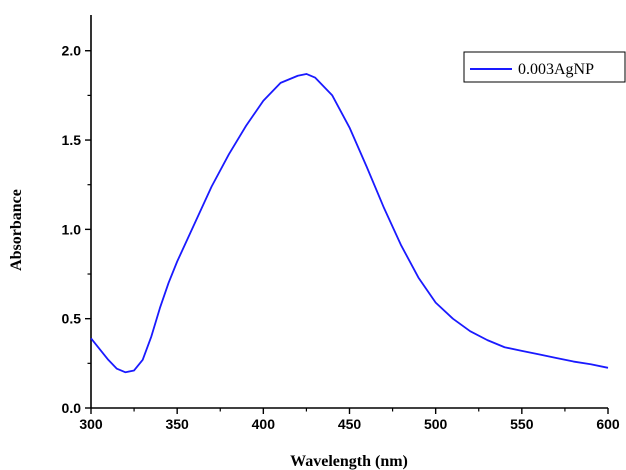 The image size is (626, 470). What do you see at coordinates (16, 230) in the screenshot?
I see `y-axis-title: Absorbance` at bounding box center [16, 230].